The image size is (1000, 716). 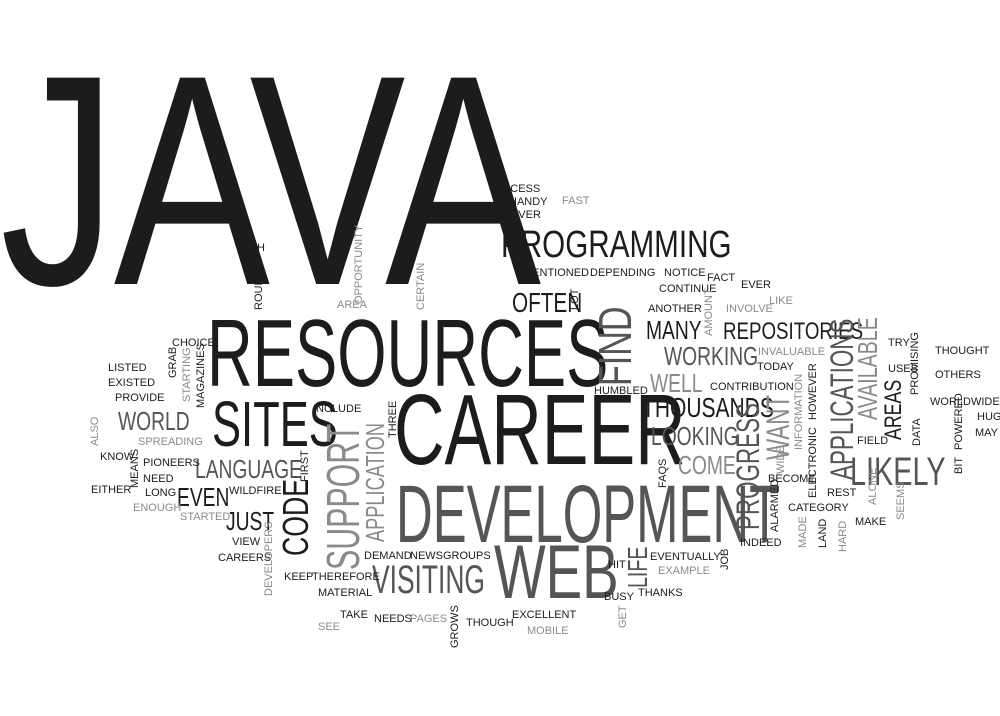 What do you see at coordinates (695, 436) in the screenshot?
I see `word-looking: LOOKING` at bounding box center [695, 436].